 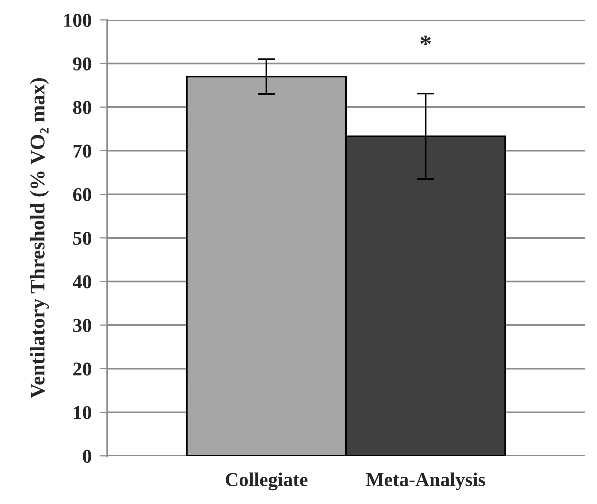 What do you see at coordinates (83, 151) in the screenshot?
I see `y-tick-label: 70` at bounding box center [83, 151].